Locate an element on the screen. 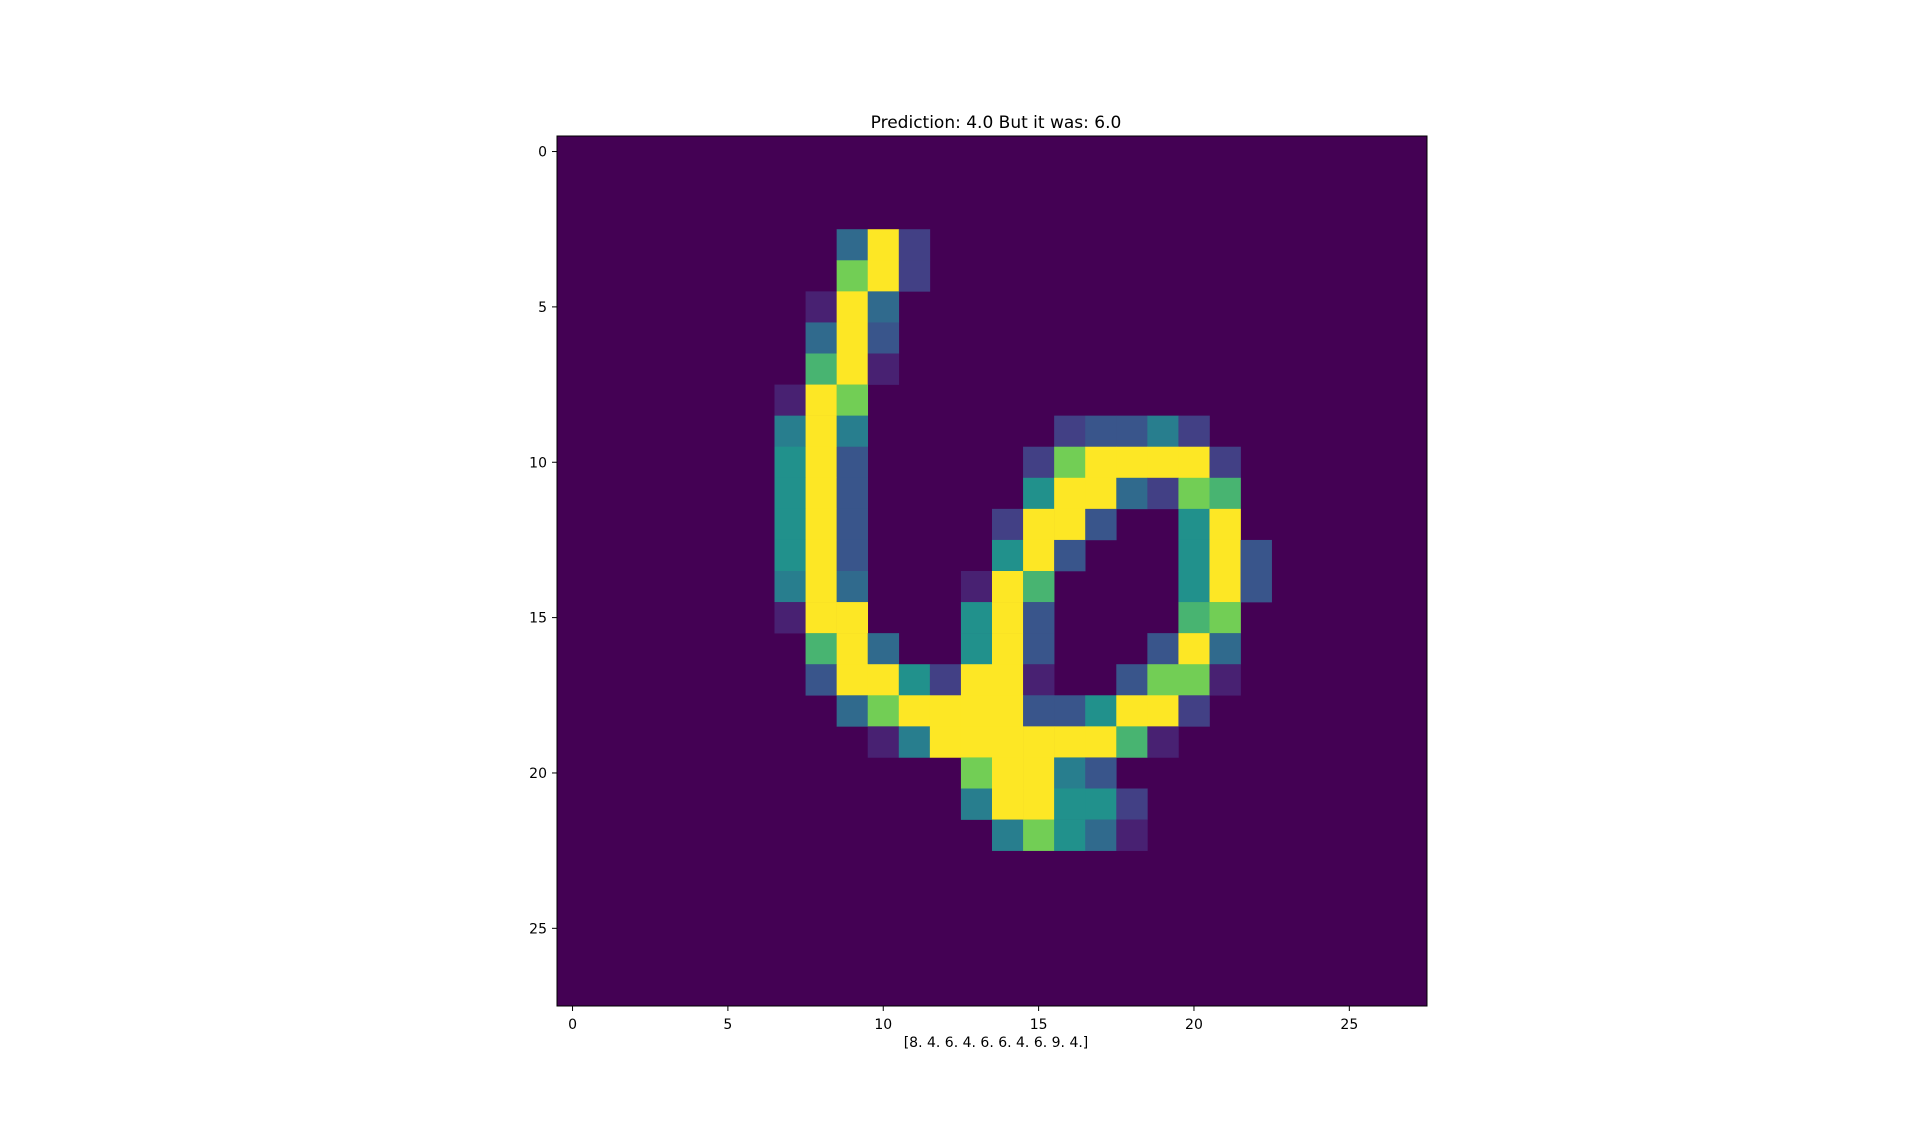  x-tick-label: 5 is located at coordinates (727, 1025).